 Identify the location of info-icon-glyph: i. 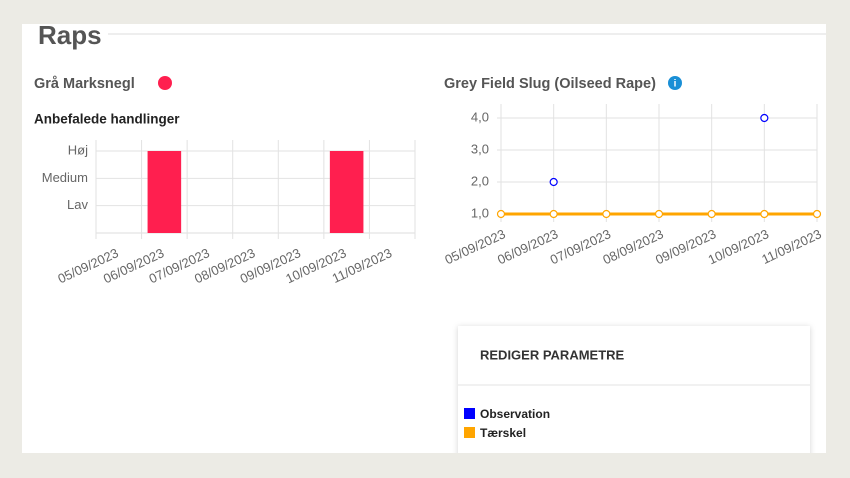
(675, 84).